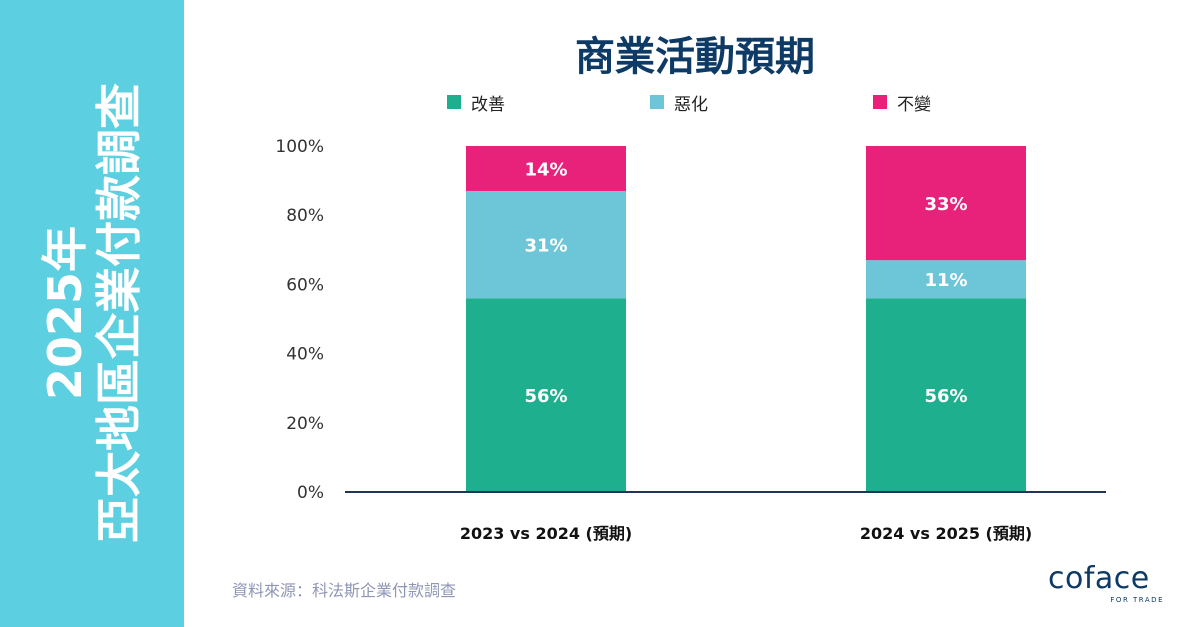 The width and height of the screenshot is (1200, 627). I want to click on chart-title: 商業活動預期, so click(695, 57).